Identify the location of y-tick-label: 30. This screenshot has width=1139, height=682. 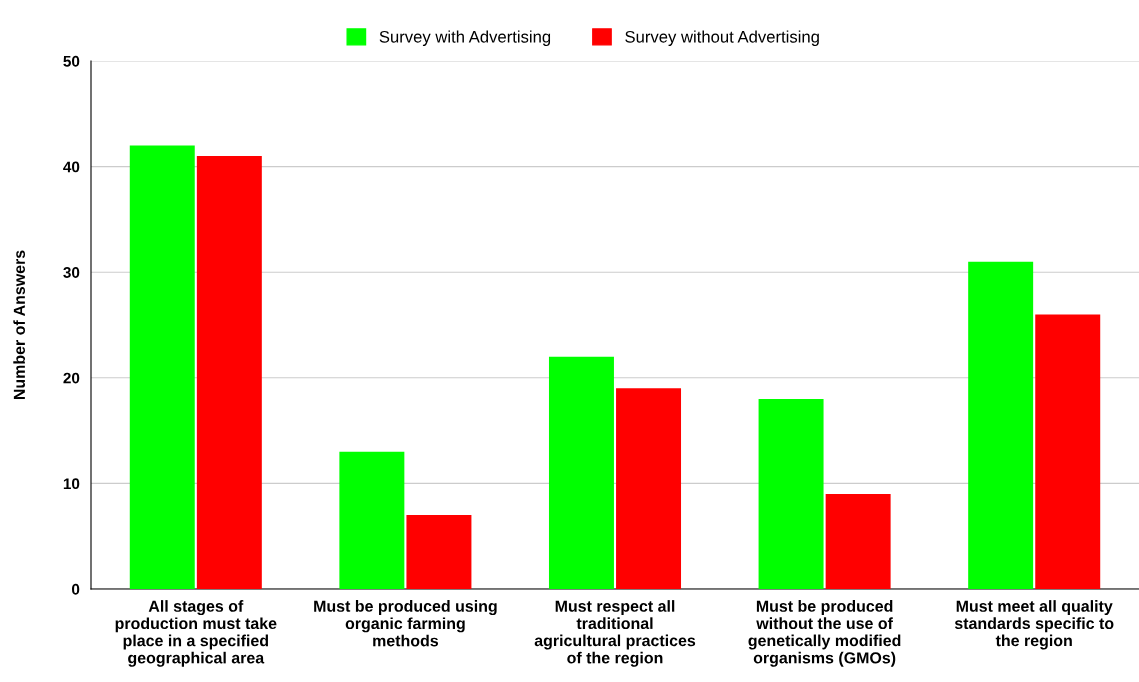
(71, 272).